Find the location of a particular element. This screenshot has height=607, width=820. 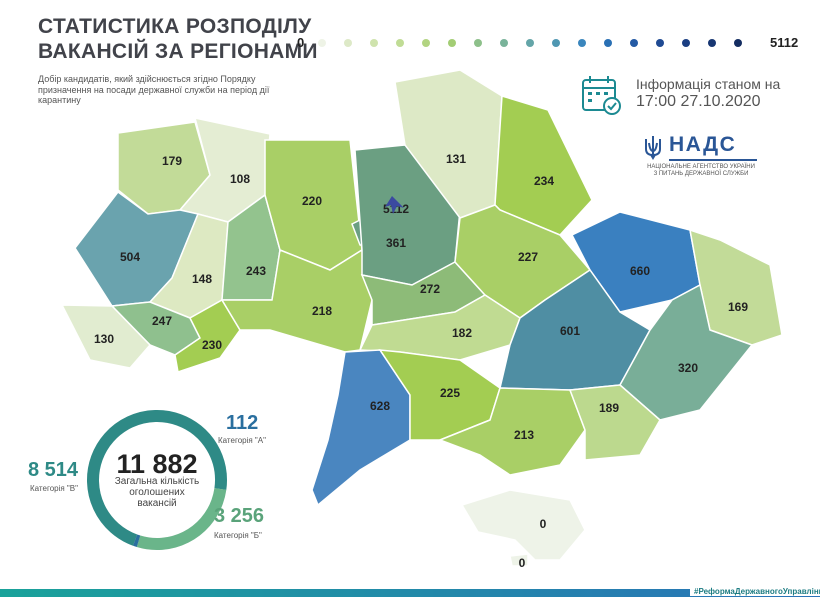

region-value-label: 320 is located at coordinates (688, 368).